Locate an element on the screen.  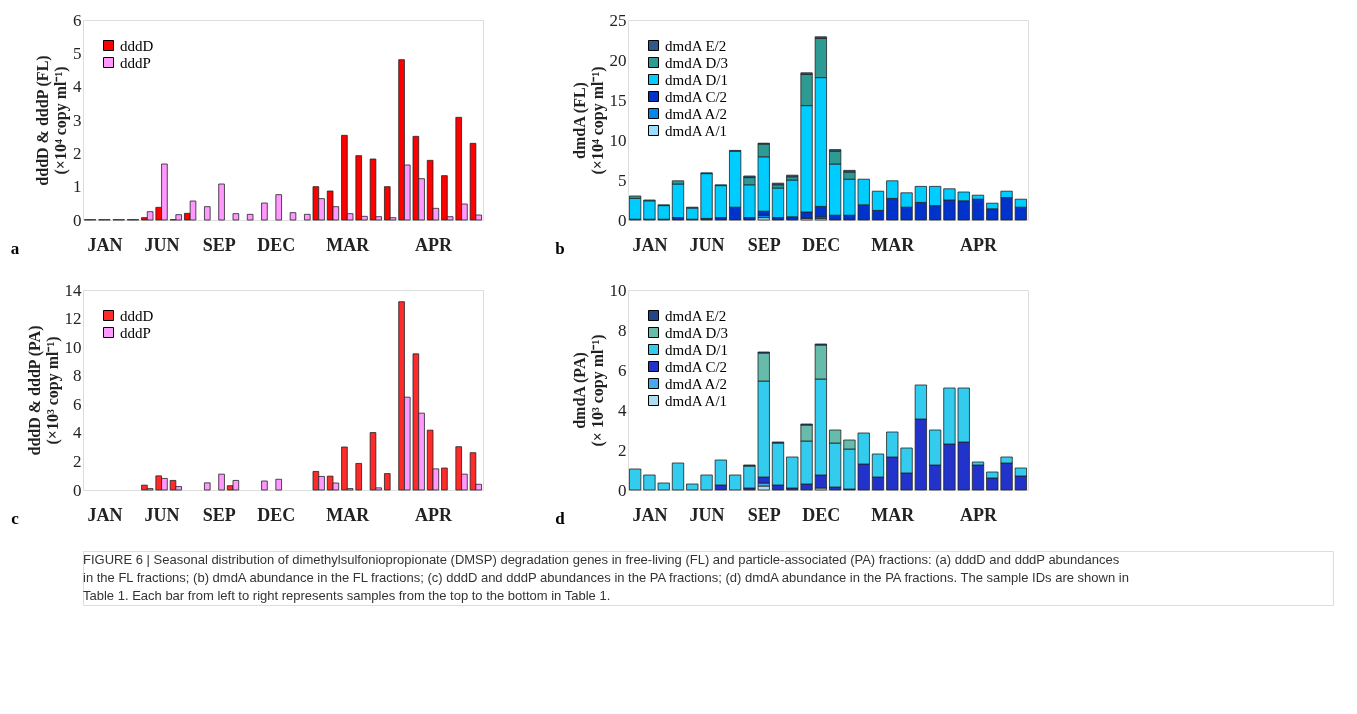
text: b is located at coordinates (560, 248).